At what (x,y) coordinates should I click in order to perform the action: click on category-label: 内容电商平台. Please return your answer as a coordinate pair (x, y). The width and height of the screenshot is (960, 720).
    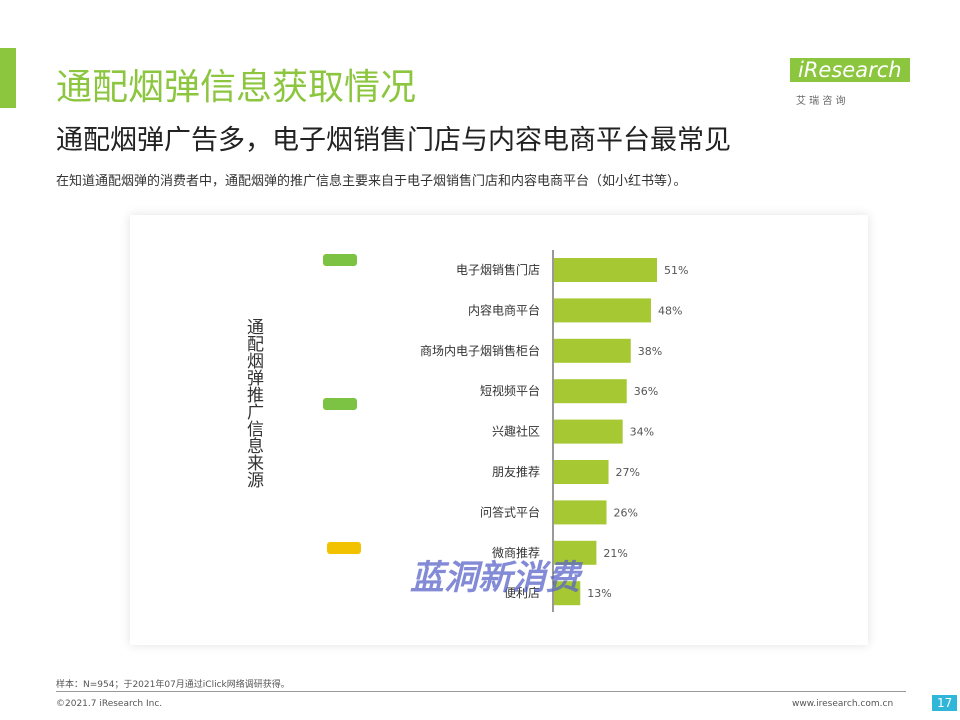
    Looking at the image, I should click on (504, 309).